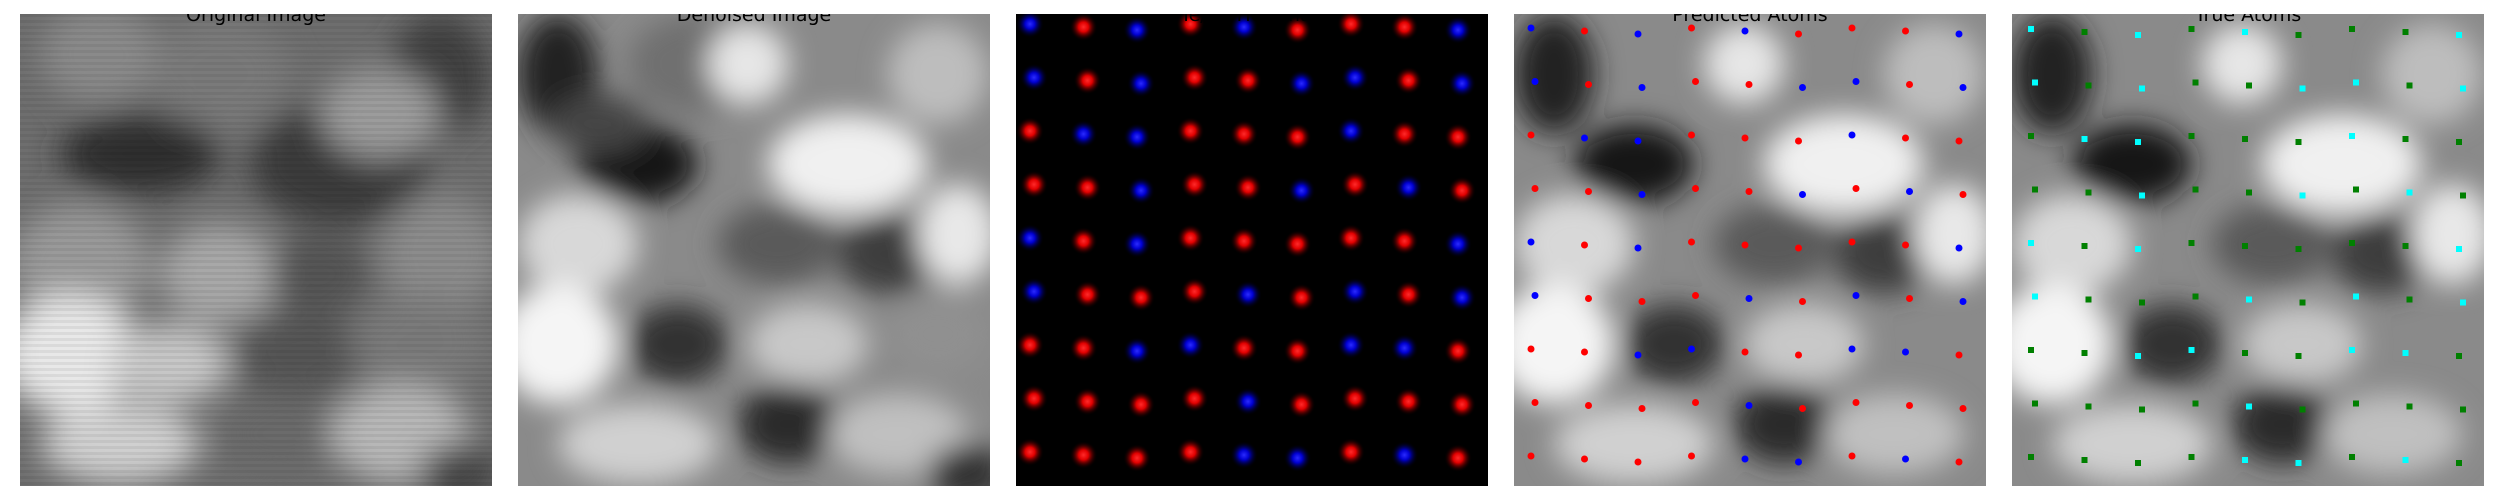 The width and height of the screenshot is (2500, 500). Describe the element at coordinates (256, 20) in the screenshot. I see `panel-title: Original Image` at that location.